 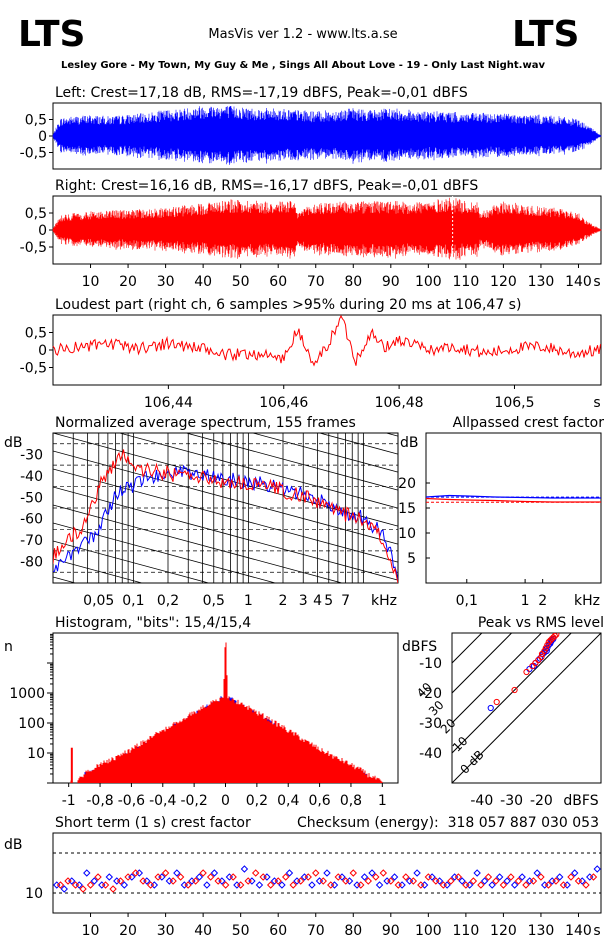 I want to click on spectrum-xtick-label: 0,05, so click(x=98, y=601).